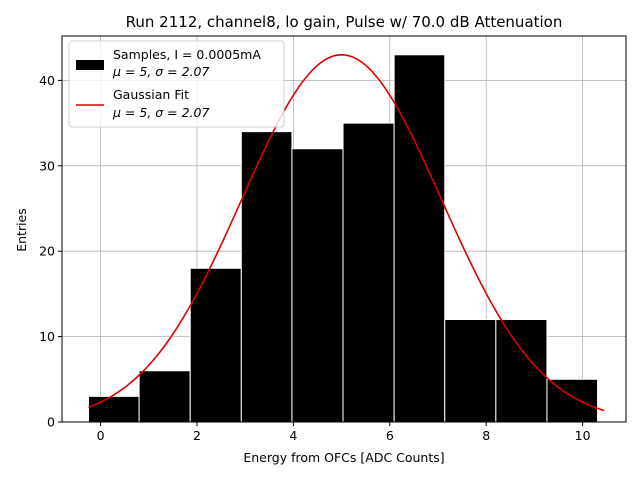 The width and height of the screenshot is (640, 480). I want to click on x-tick-label: 0, so click(101, 435).